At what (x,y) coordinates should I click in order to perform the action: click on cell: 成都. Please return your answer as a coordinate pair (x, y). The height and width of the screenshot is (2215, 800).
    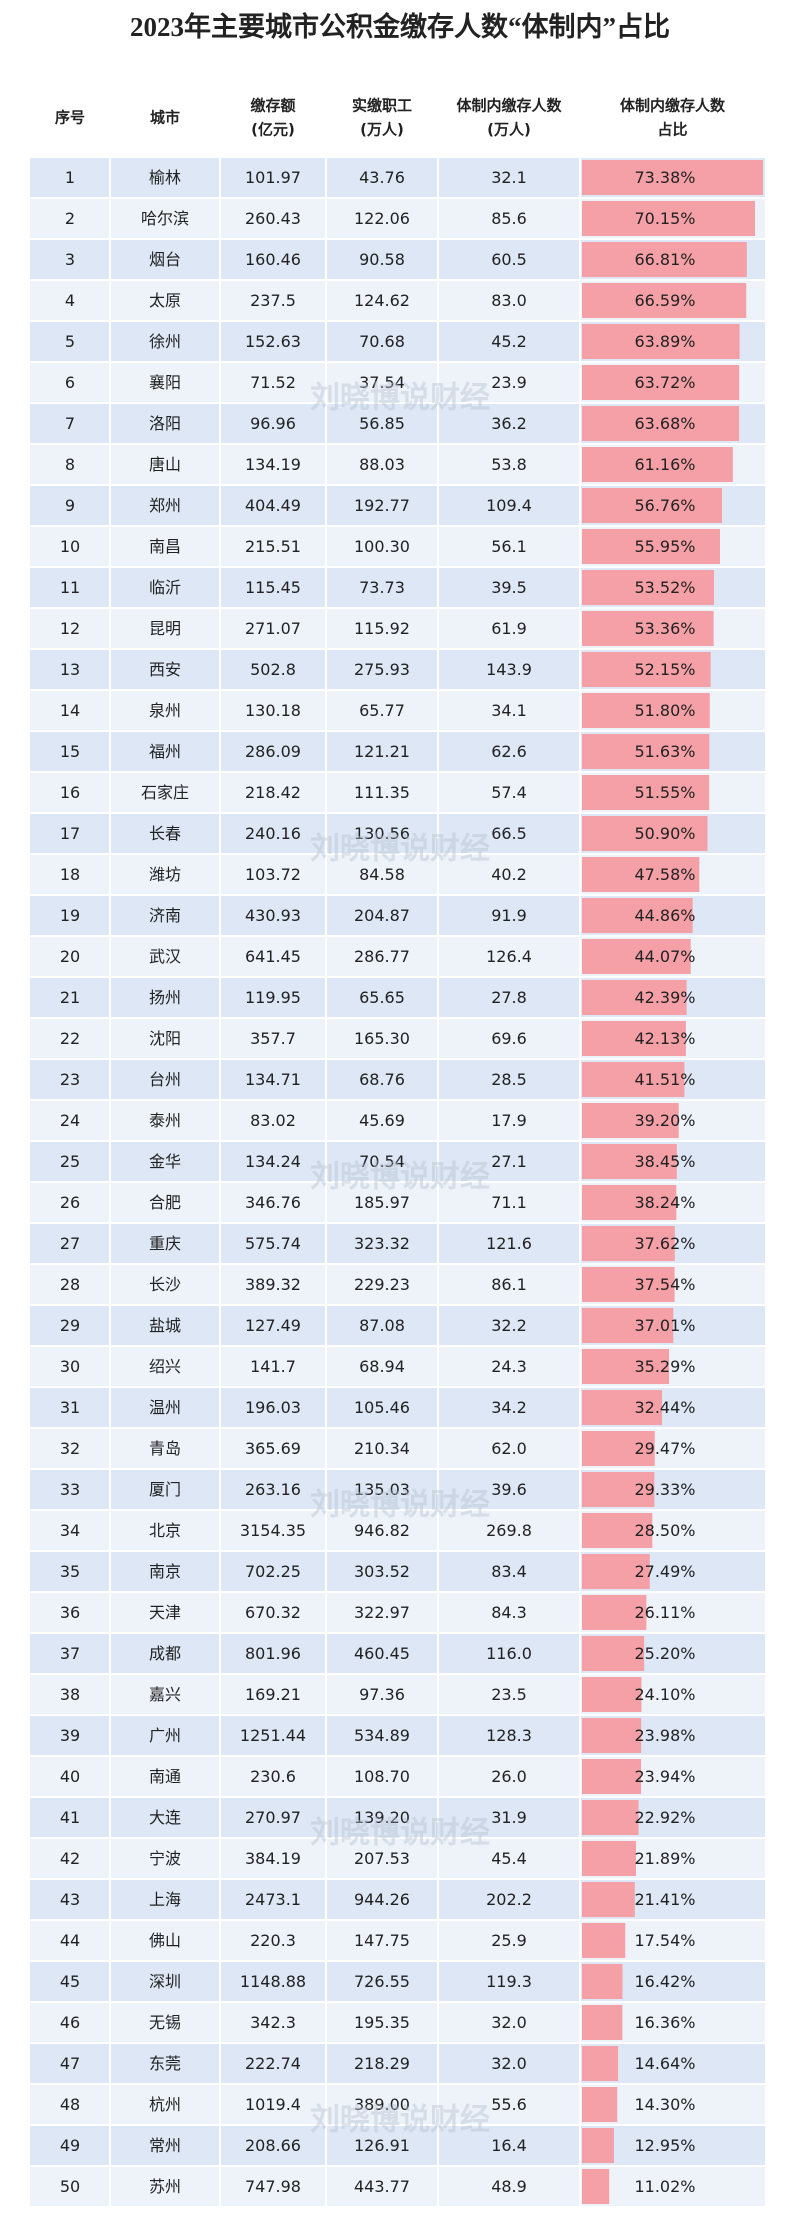
    Looking at the image, I should click on (165, 1653).